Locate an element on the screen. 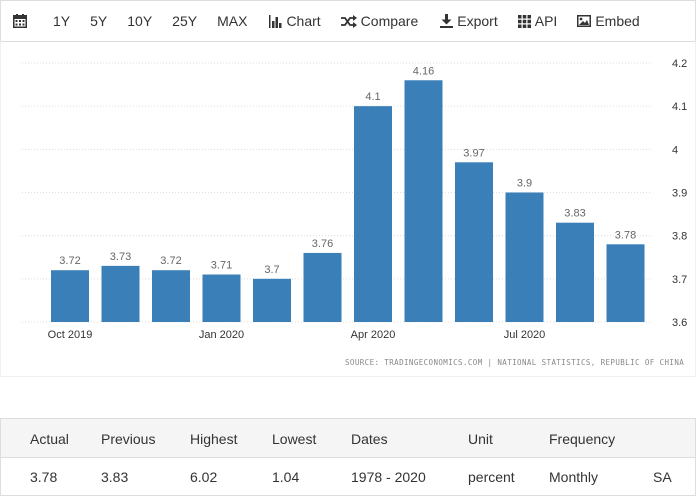  range-max-button: MAX is located at coordinates (232, 21).